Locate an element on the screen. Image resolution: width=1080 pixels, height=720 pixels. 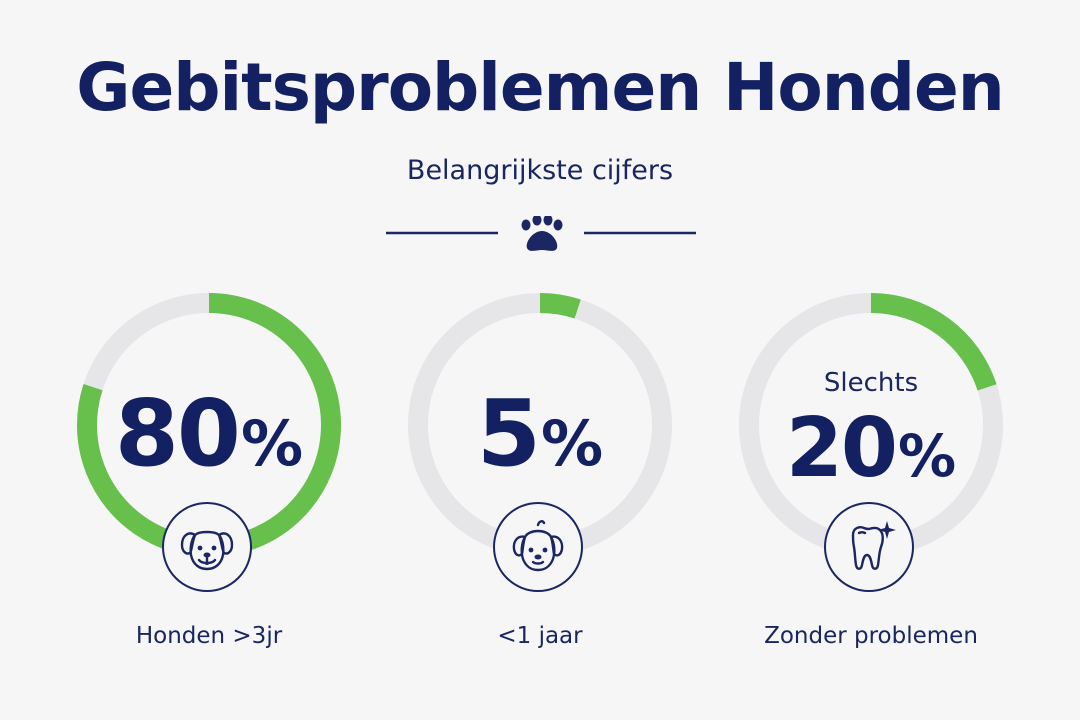
stat-card-2: 5% <1 jaar is located at coordinates (540, 469).